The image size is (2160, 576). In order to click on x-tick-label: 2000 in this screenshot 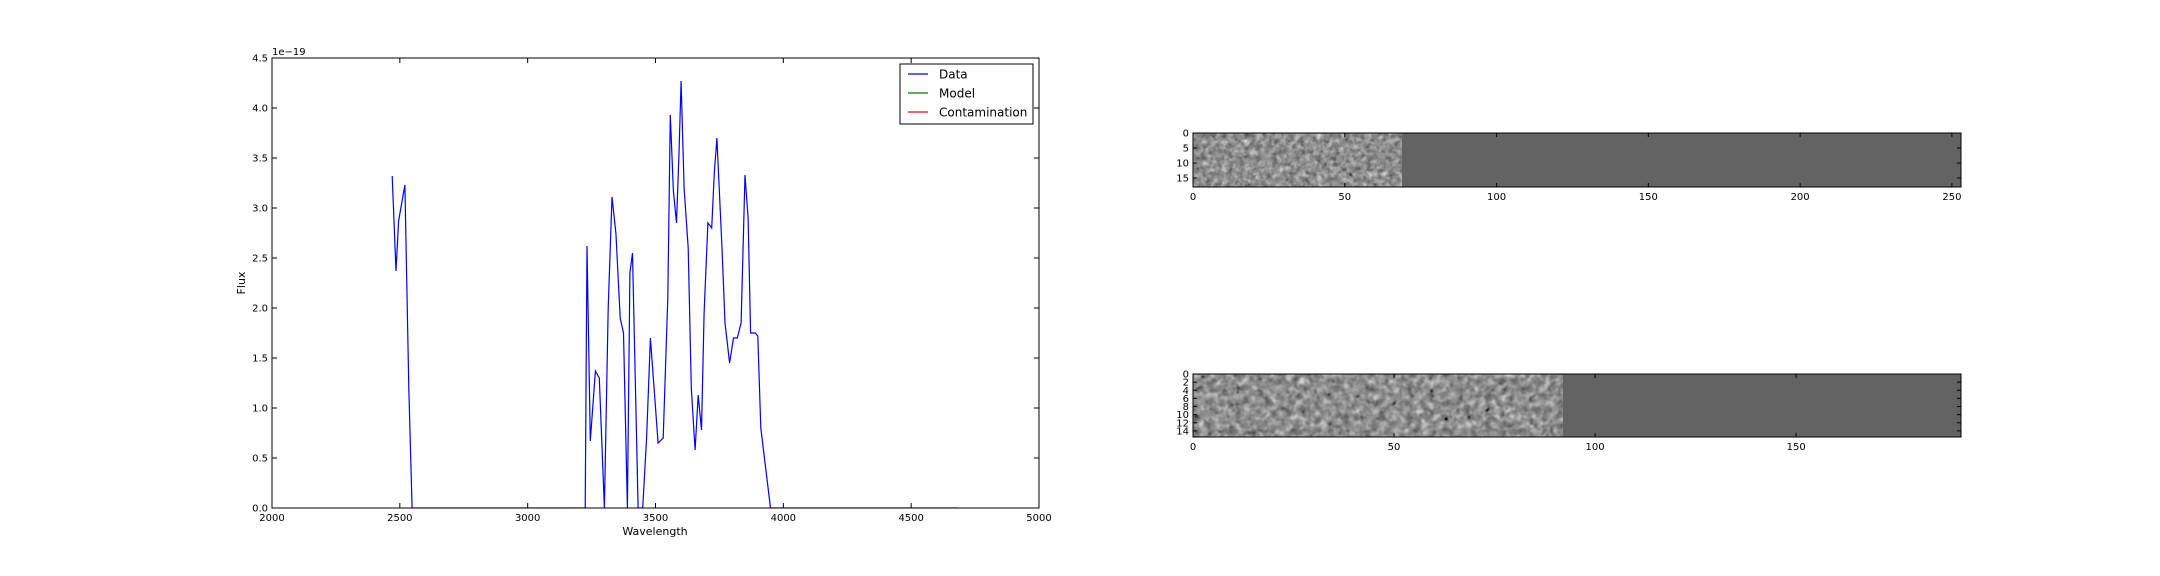, I will do `click(271, 518)`.